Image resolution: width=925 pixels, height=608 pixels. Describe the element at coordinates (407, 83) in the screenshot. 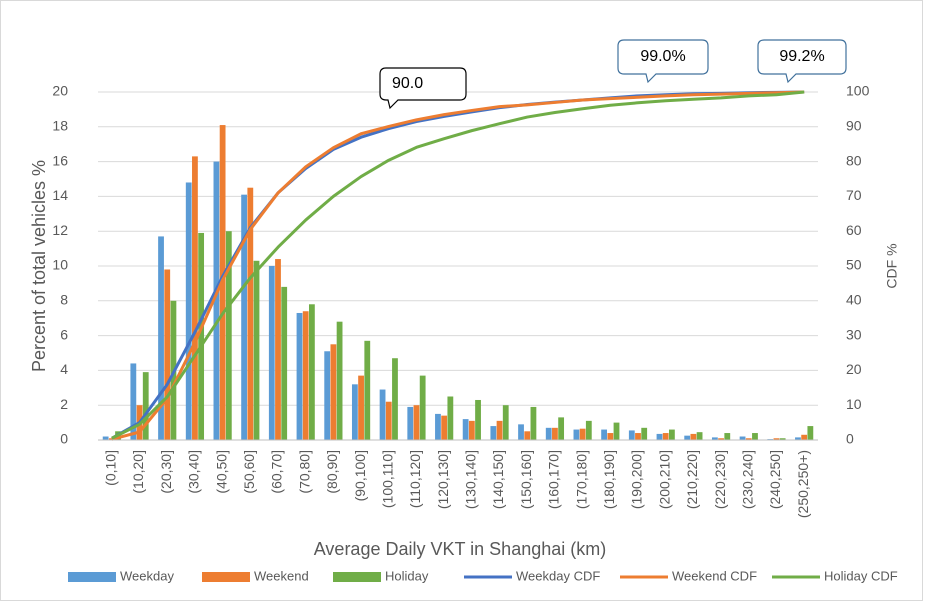

I see `annotation: 90.0` at that location.